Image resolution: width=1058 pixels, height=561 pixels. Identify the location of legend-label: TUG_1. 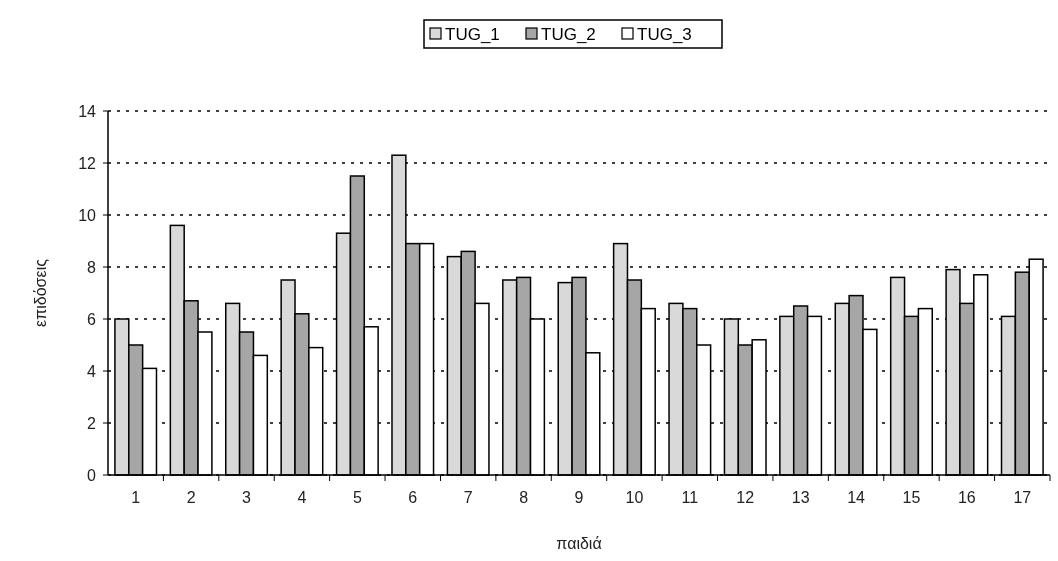
(472, 34).